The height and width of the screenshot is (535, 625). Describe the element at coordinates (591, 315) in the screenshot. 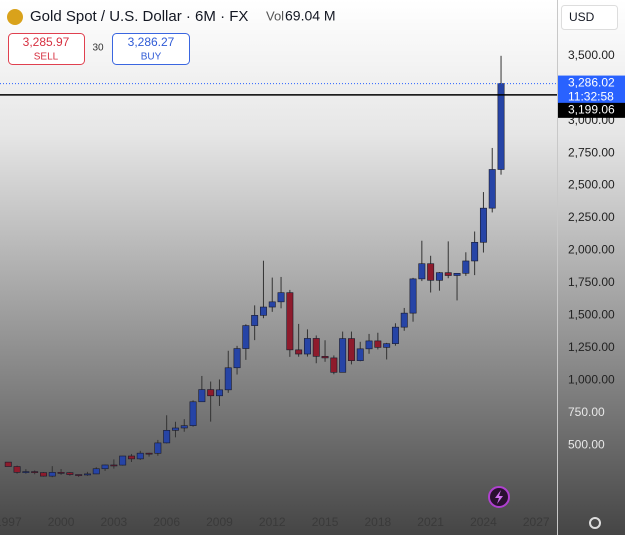

I see `y-tick-label: 1,500.00` at that location.